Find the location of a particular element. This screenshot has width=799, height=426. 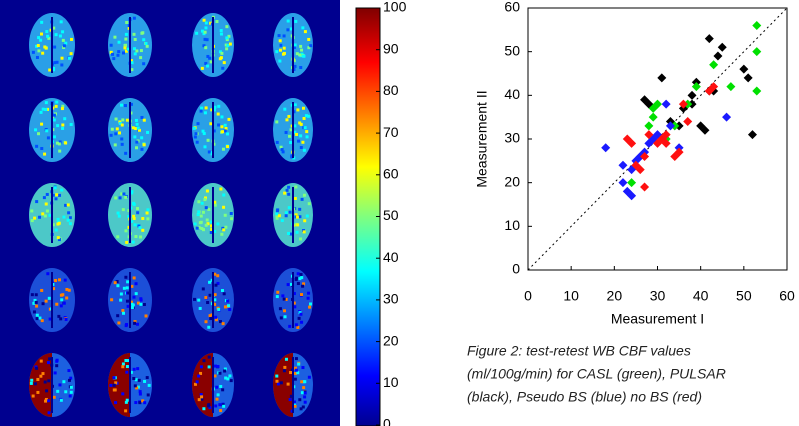

brain-half is located at coordinates (202, 385).